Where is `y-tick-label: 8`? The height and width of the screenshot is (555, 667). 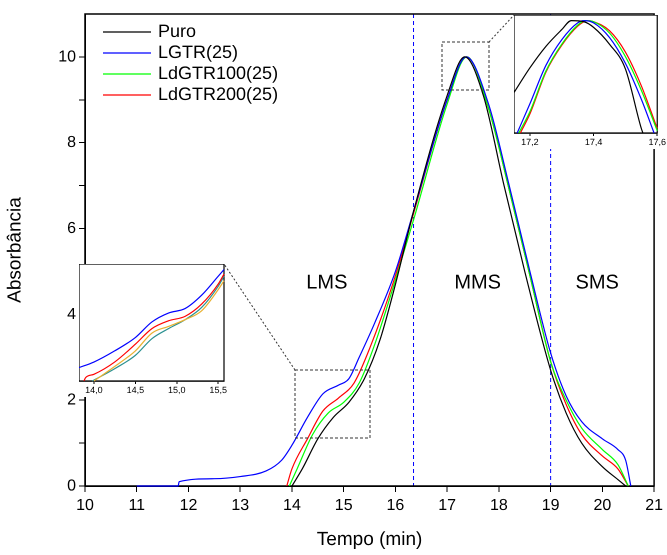 y-tick-label: 8 is located at coordinates (71, 143).